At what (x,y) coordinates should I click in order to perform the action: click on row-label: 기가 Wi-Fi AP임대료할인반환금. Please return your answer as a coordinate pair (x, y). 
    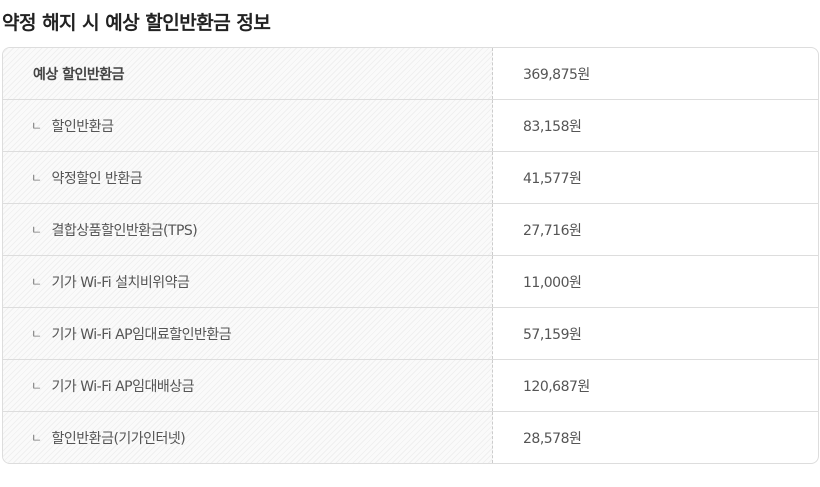
    Looking at the image, I should click on (141, 334).